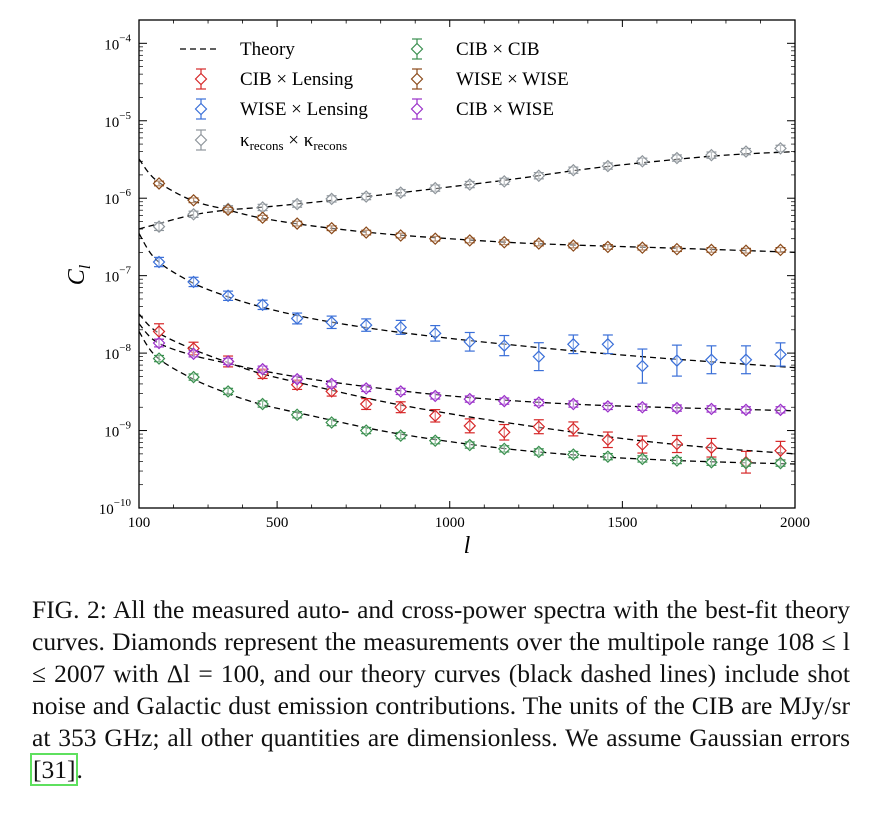 This screenshot has height=824, width=870. What do you see at coordinates (267, 49) in the screenshot?
I see `legend-label: Theory` at bounding box center [267, 49].